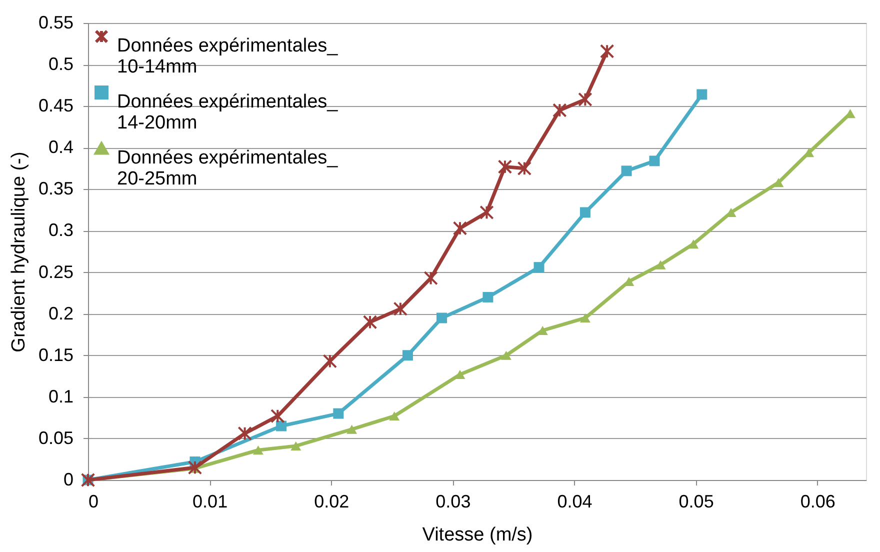  I want to click on legend-label: Données expérimentales_20-25mm, so click(227, 169).